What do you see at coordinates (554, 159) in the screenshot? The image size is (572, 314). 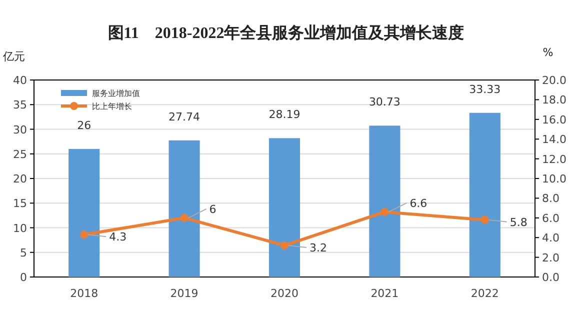 I see `y2-tick-label: 12.0` at bounding box center [554, 159].